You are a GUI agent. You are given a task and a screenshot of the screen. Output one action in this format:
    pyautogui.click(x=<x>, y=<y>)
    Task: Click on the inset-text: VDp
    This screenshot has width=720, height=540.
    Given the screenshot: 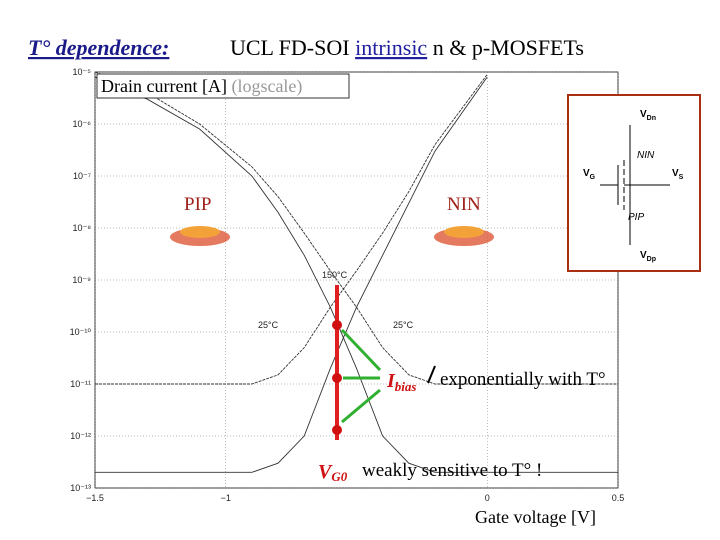 What is the action you would take?
    pyautogui.click(x=648, y=256)
    